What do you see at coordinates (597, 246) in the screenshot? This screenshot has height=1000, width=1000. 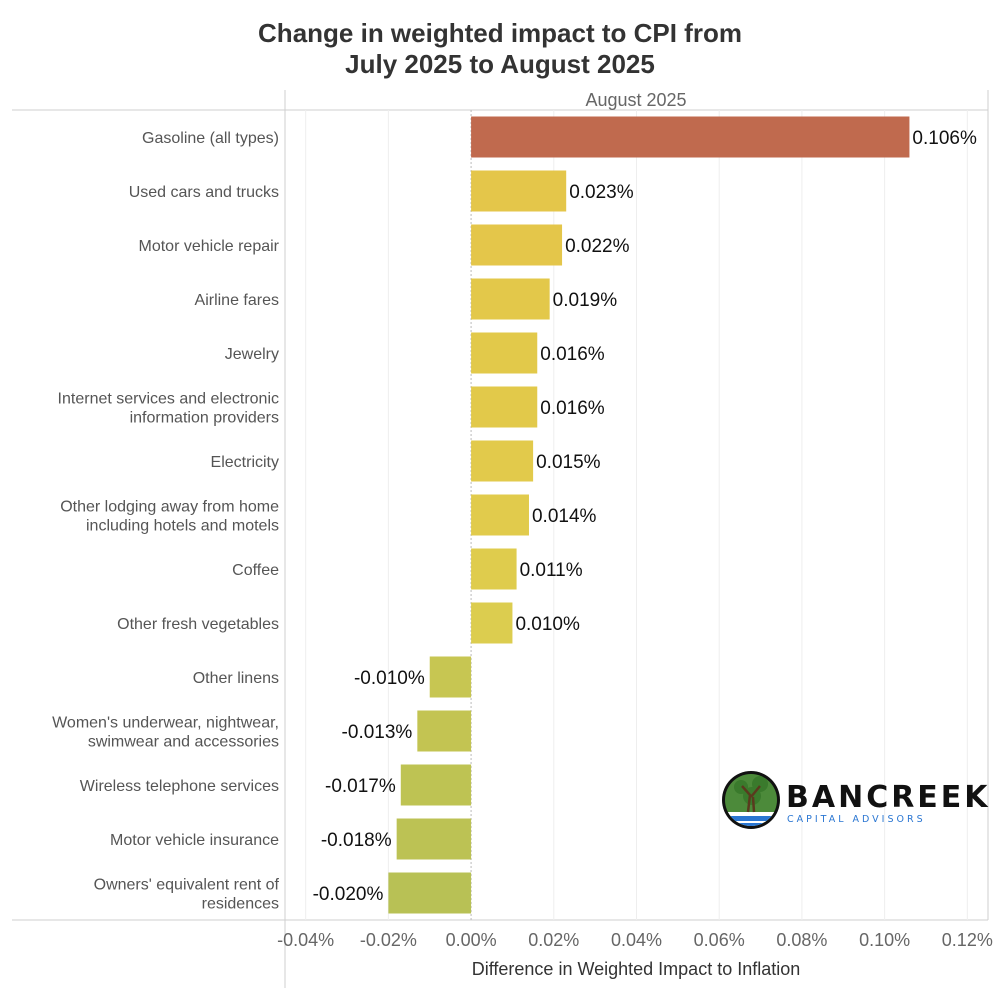 I see `value-label: 0.022%` at bounding box center [597, 246].